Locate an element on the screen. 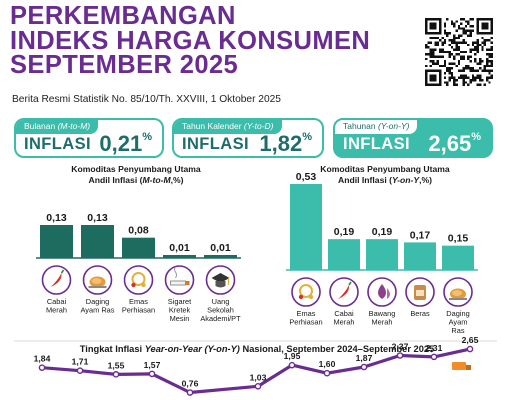 This screenshot has height=400, width=511. trend-value-label: 1,60 is located at coordinates (327, 364).